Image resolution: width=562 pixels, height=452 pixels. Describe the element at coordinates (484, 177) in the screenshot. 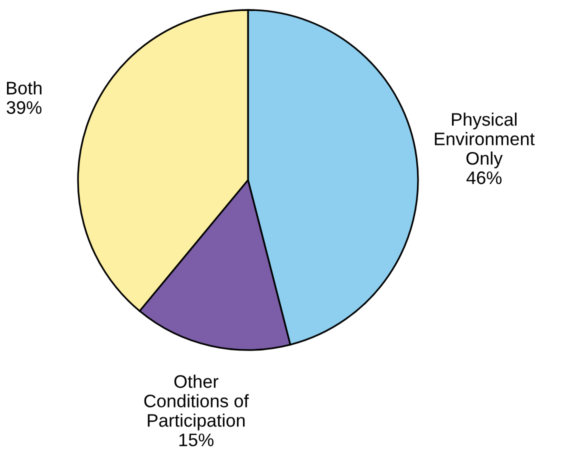

I see `data-label: 46%` at that location.